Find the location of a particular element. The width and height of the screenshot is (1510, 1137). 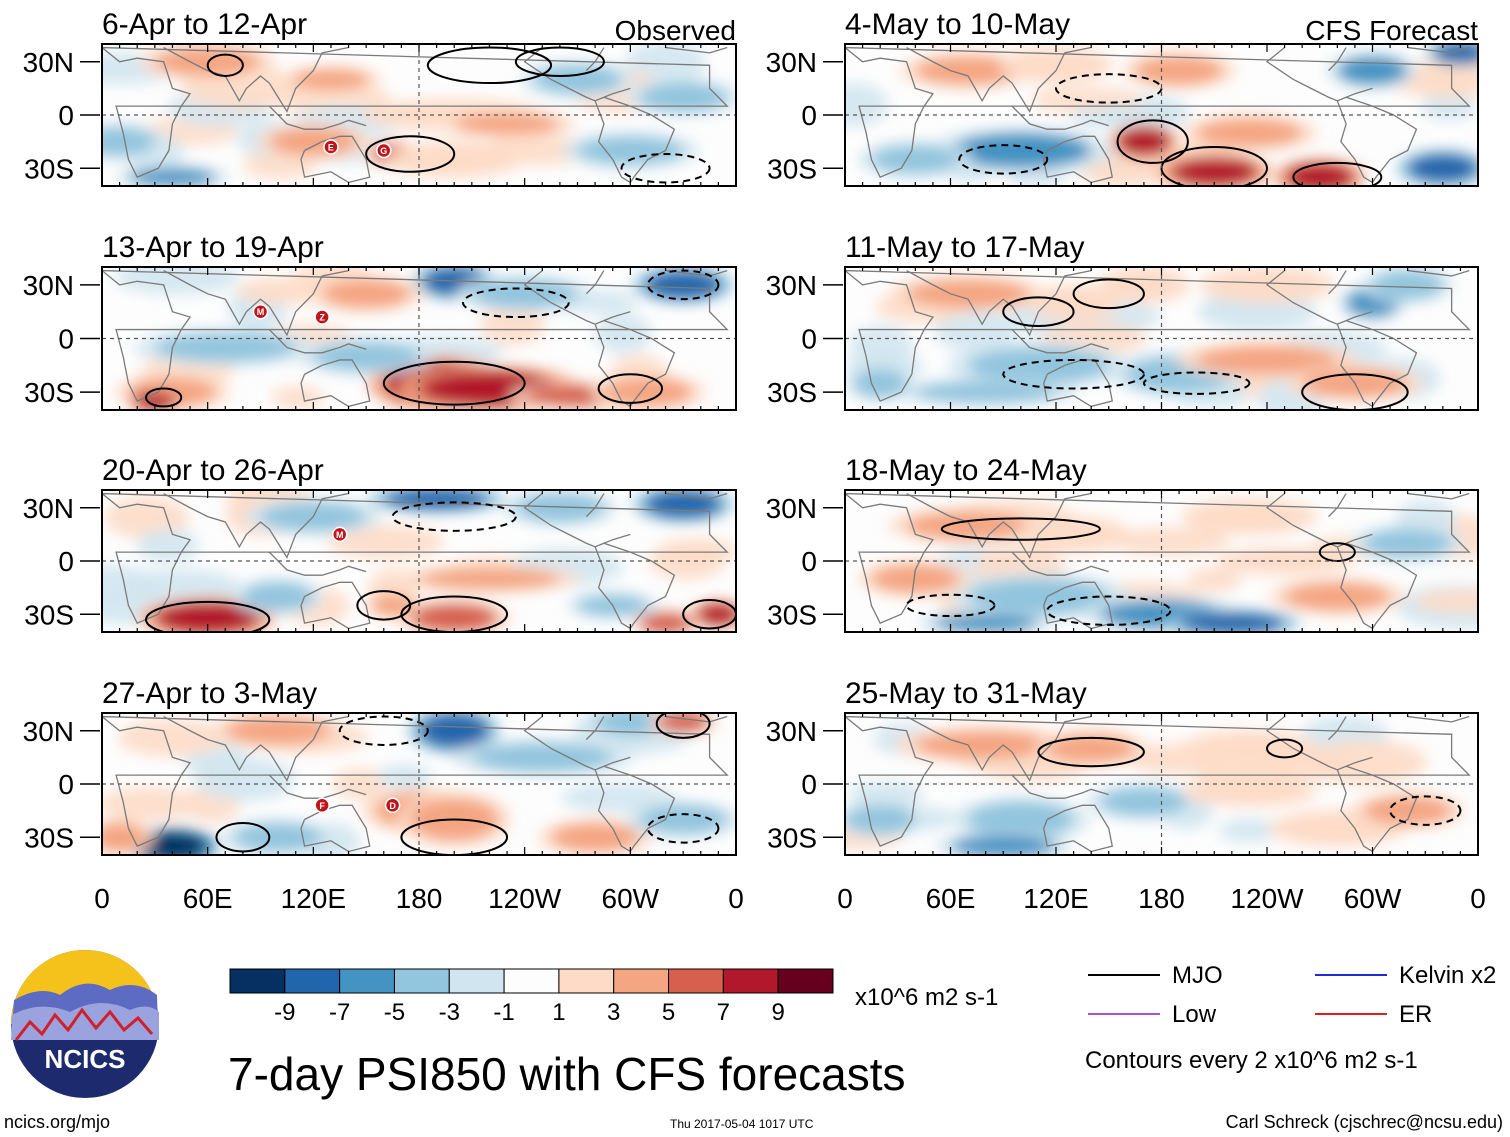

x-tick-label: 60W is located at coordinates (1373, 898).